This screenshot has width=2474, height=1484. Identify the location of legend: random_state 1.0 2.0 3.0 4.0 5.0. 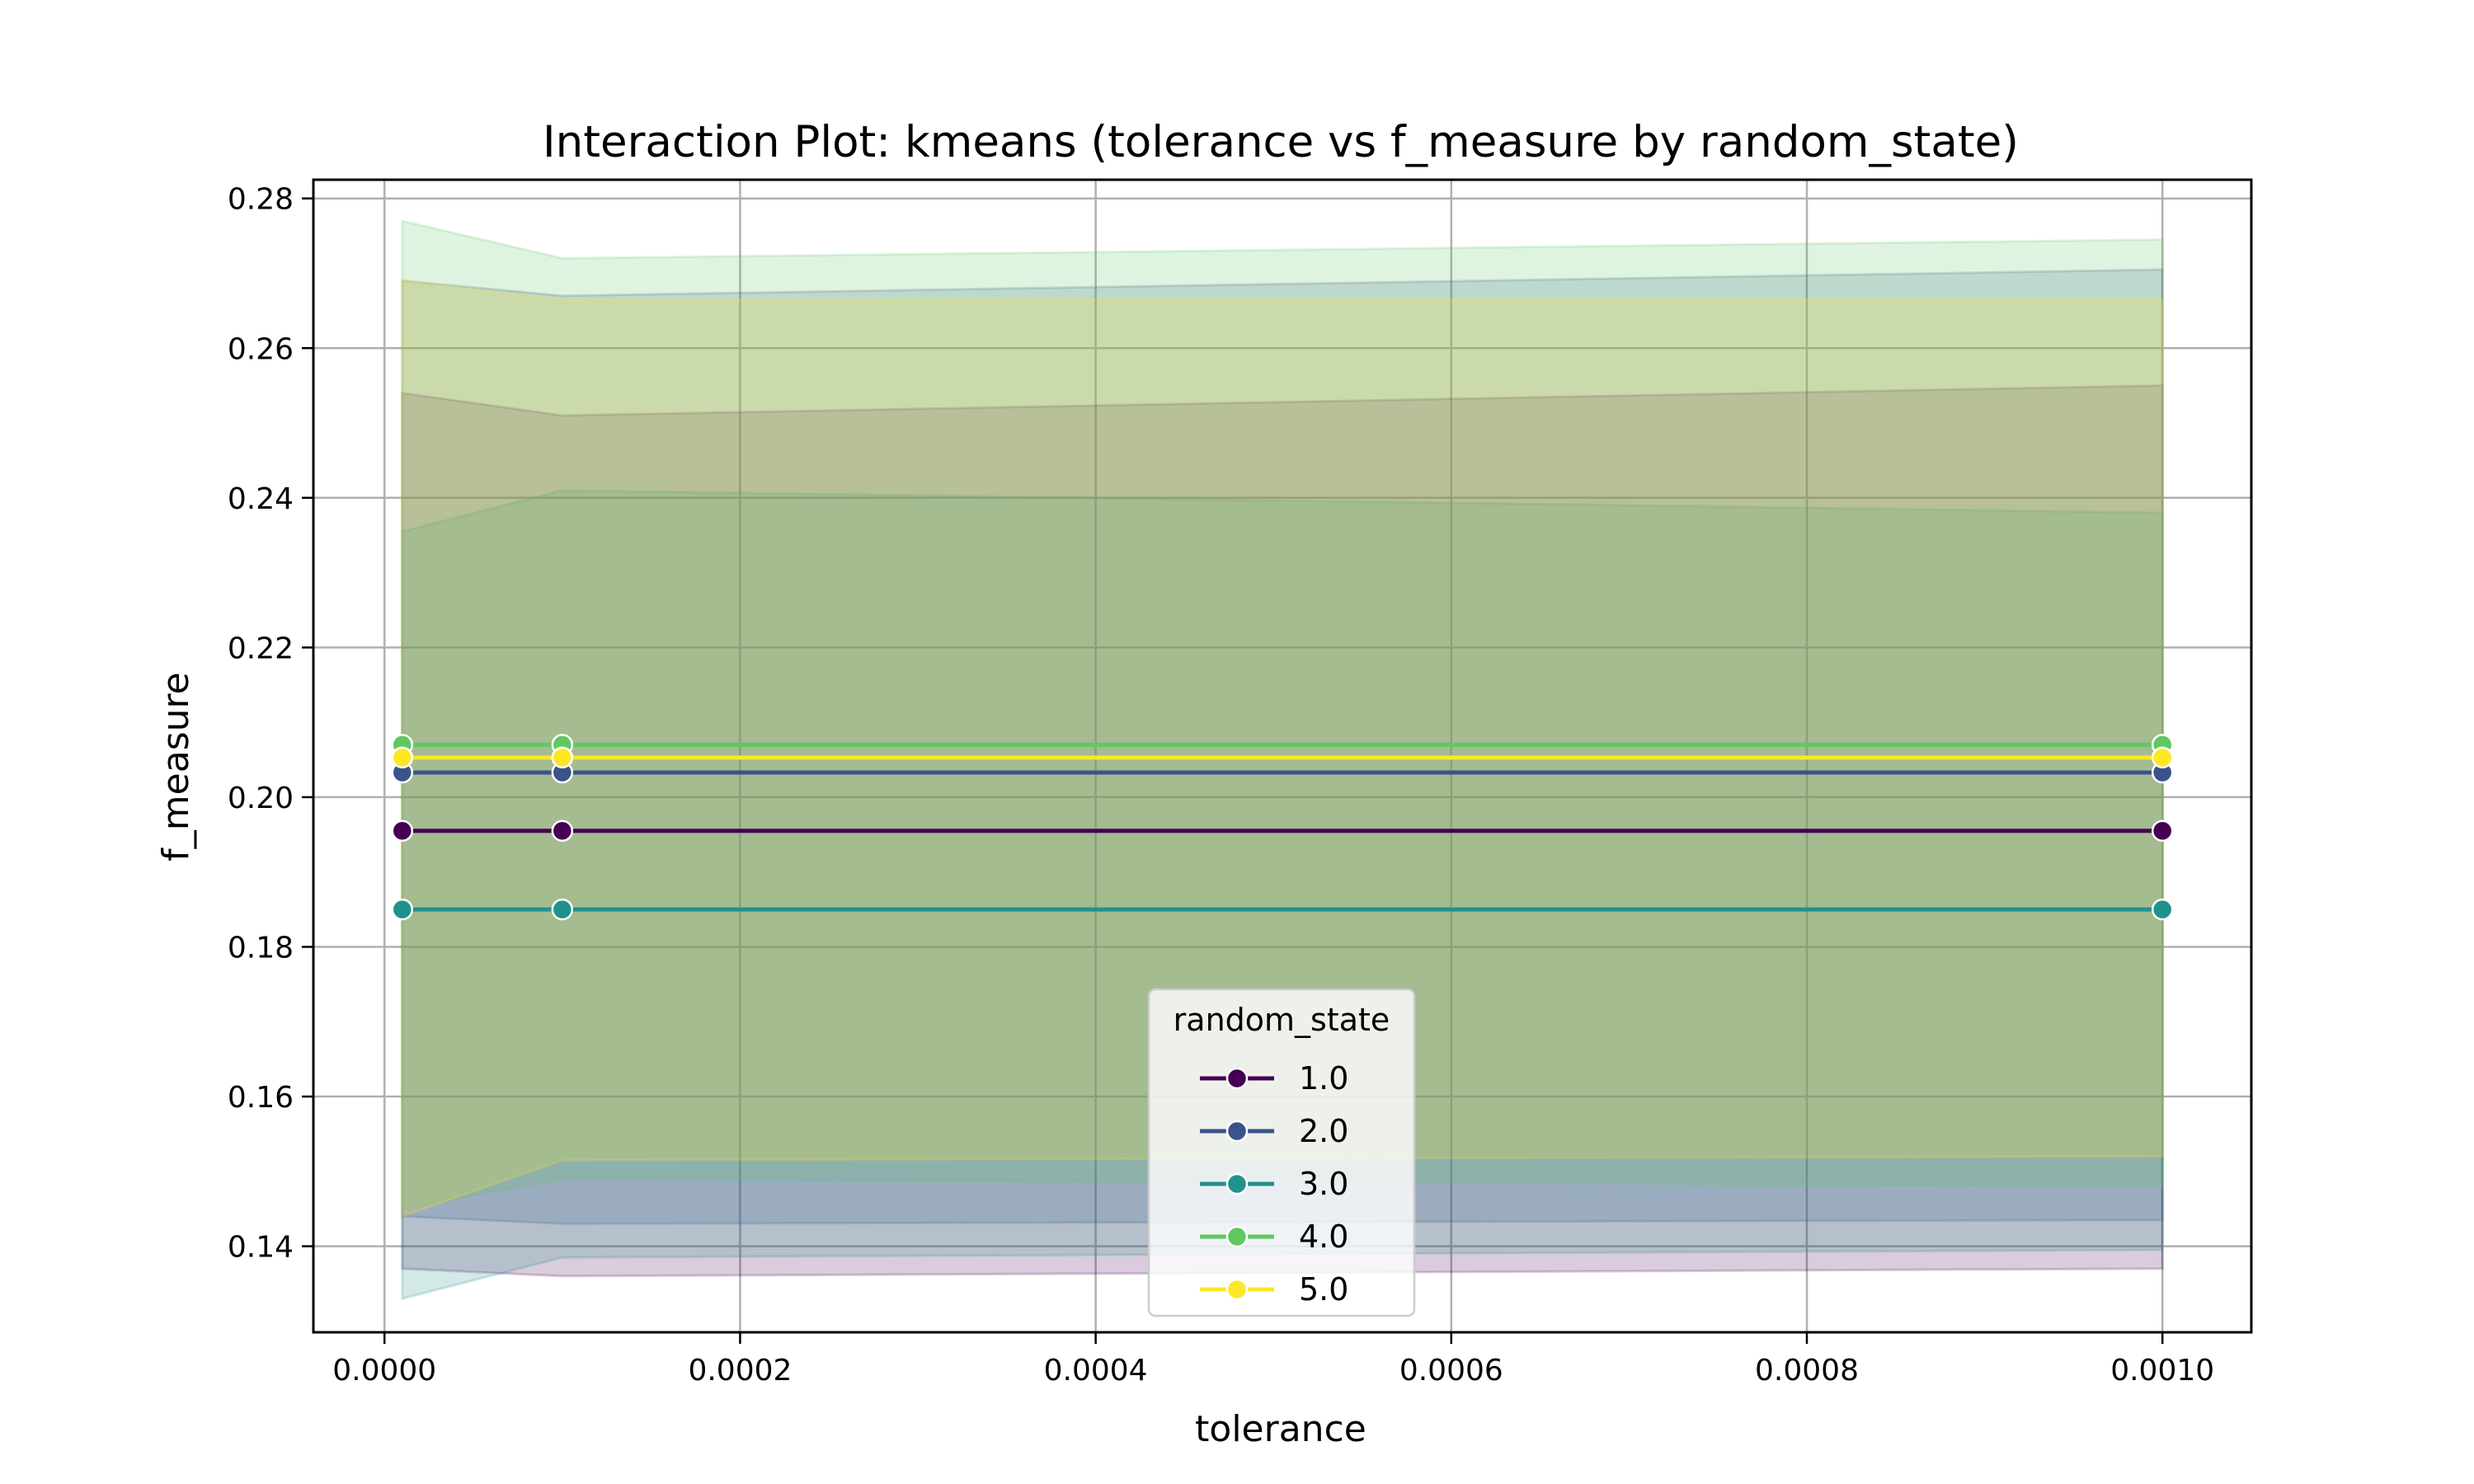
(1281, 1152).